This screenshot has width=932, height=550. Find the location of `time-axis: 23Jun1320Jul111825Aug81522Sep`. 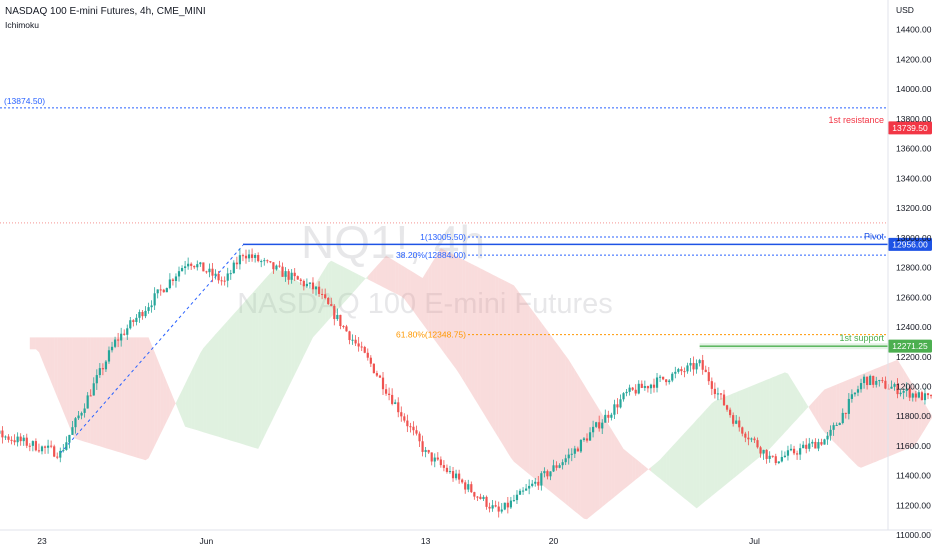

time-axis: 23Jun1320Jul111825Aug81522Sep is located at coordinates (484, 541).